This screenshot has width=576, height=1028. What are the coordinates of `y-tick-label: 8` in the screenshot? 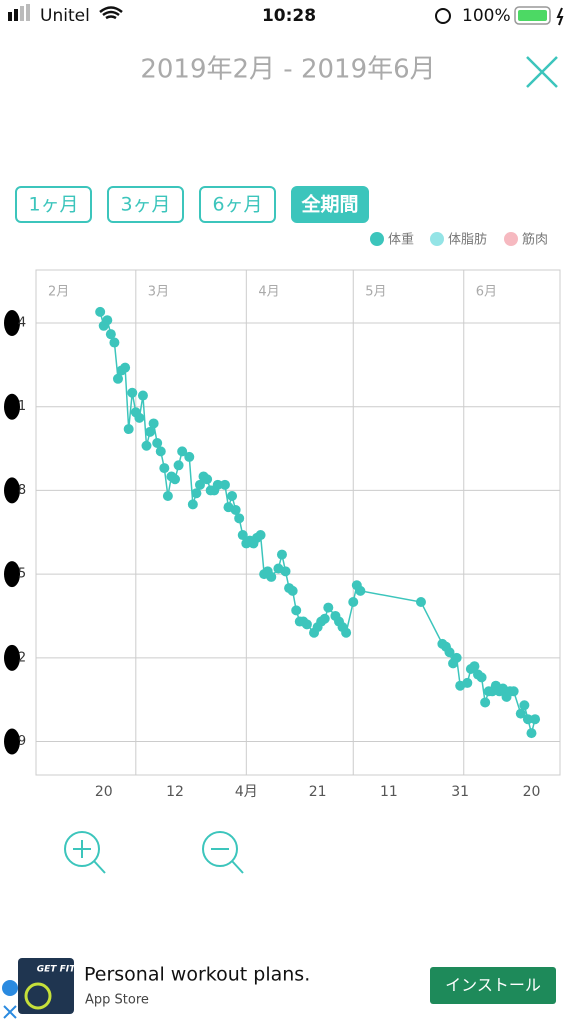 It's located at (22, 490).